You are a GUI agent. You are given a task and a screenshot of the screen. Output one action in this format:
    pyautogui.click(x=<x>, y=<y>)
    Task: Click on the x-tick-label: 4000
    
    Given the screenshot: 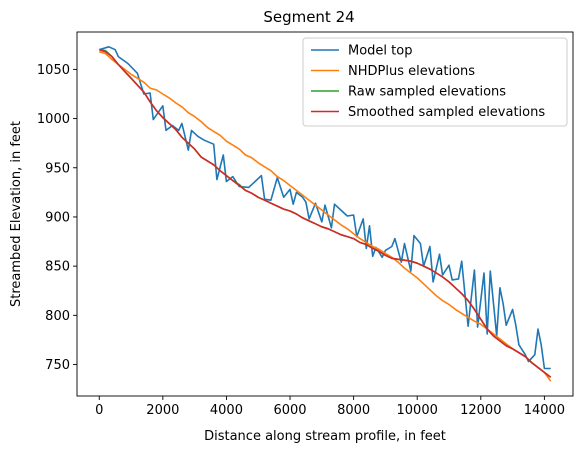 What is the action you would take?
    pyautogui.click(x=226, y=410)
    